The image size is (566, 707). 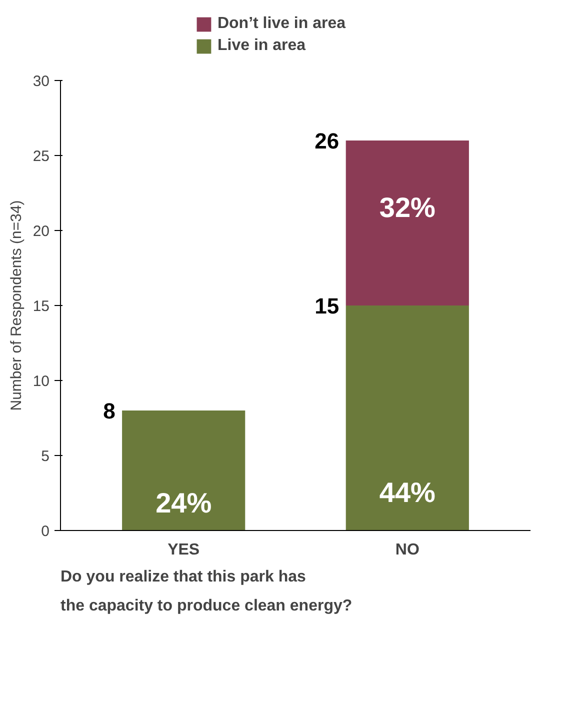 What do you see at coordinates (45, 456) in the screenshot?
I see `y-tick-label: 5` at bounding box center [45, 456].